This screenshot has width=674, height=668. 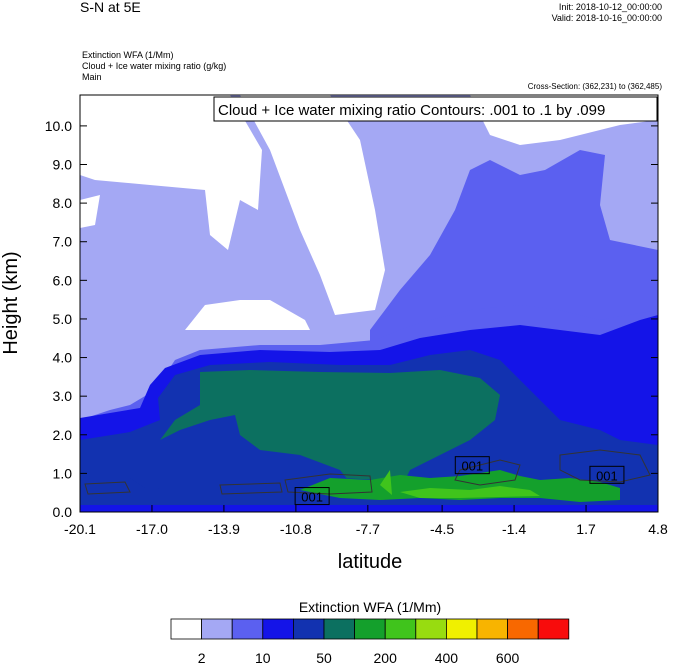 I want to click on y-tick-label: 2.0, so click(x=63, y=435).